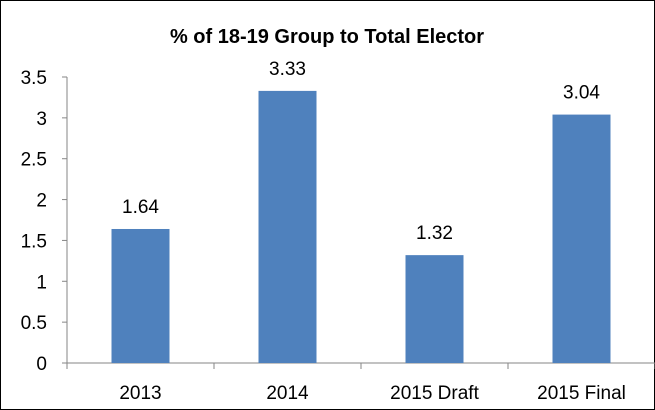 This screenshot has height=410, width=655. What do you see at coordinates (287, 69) in the screenshot?
I see `data-label: 3.33` at bounding box center [287, 69].